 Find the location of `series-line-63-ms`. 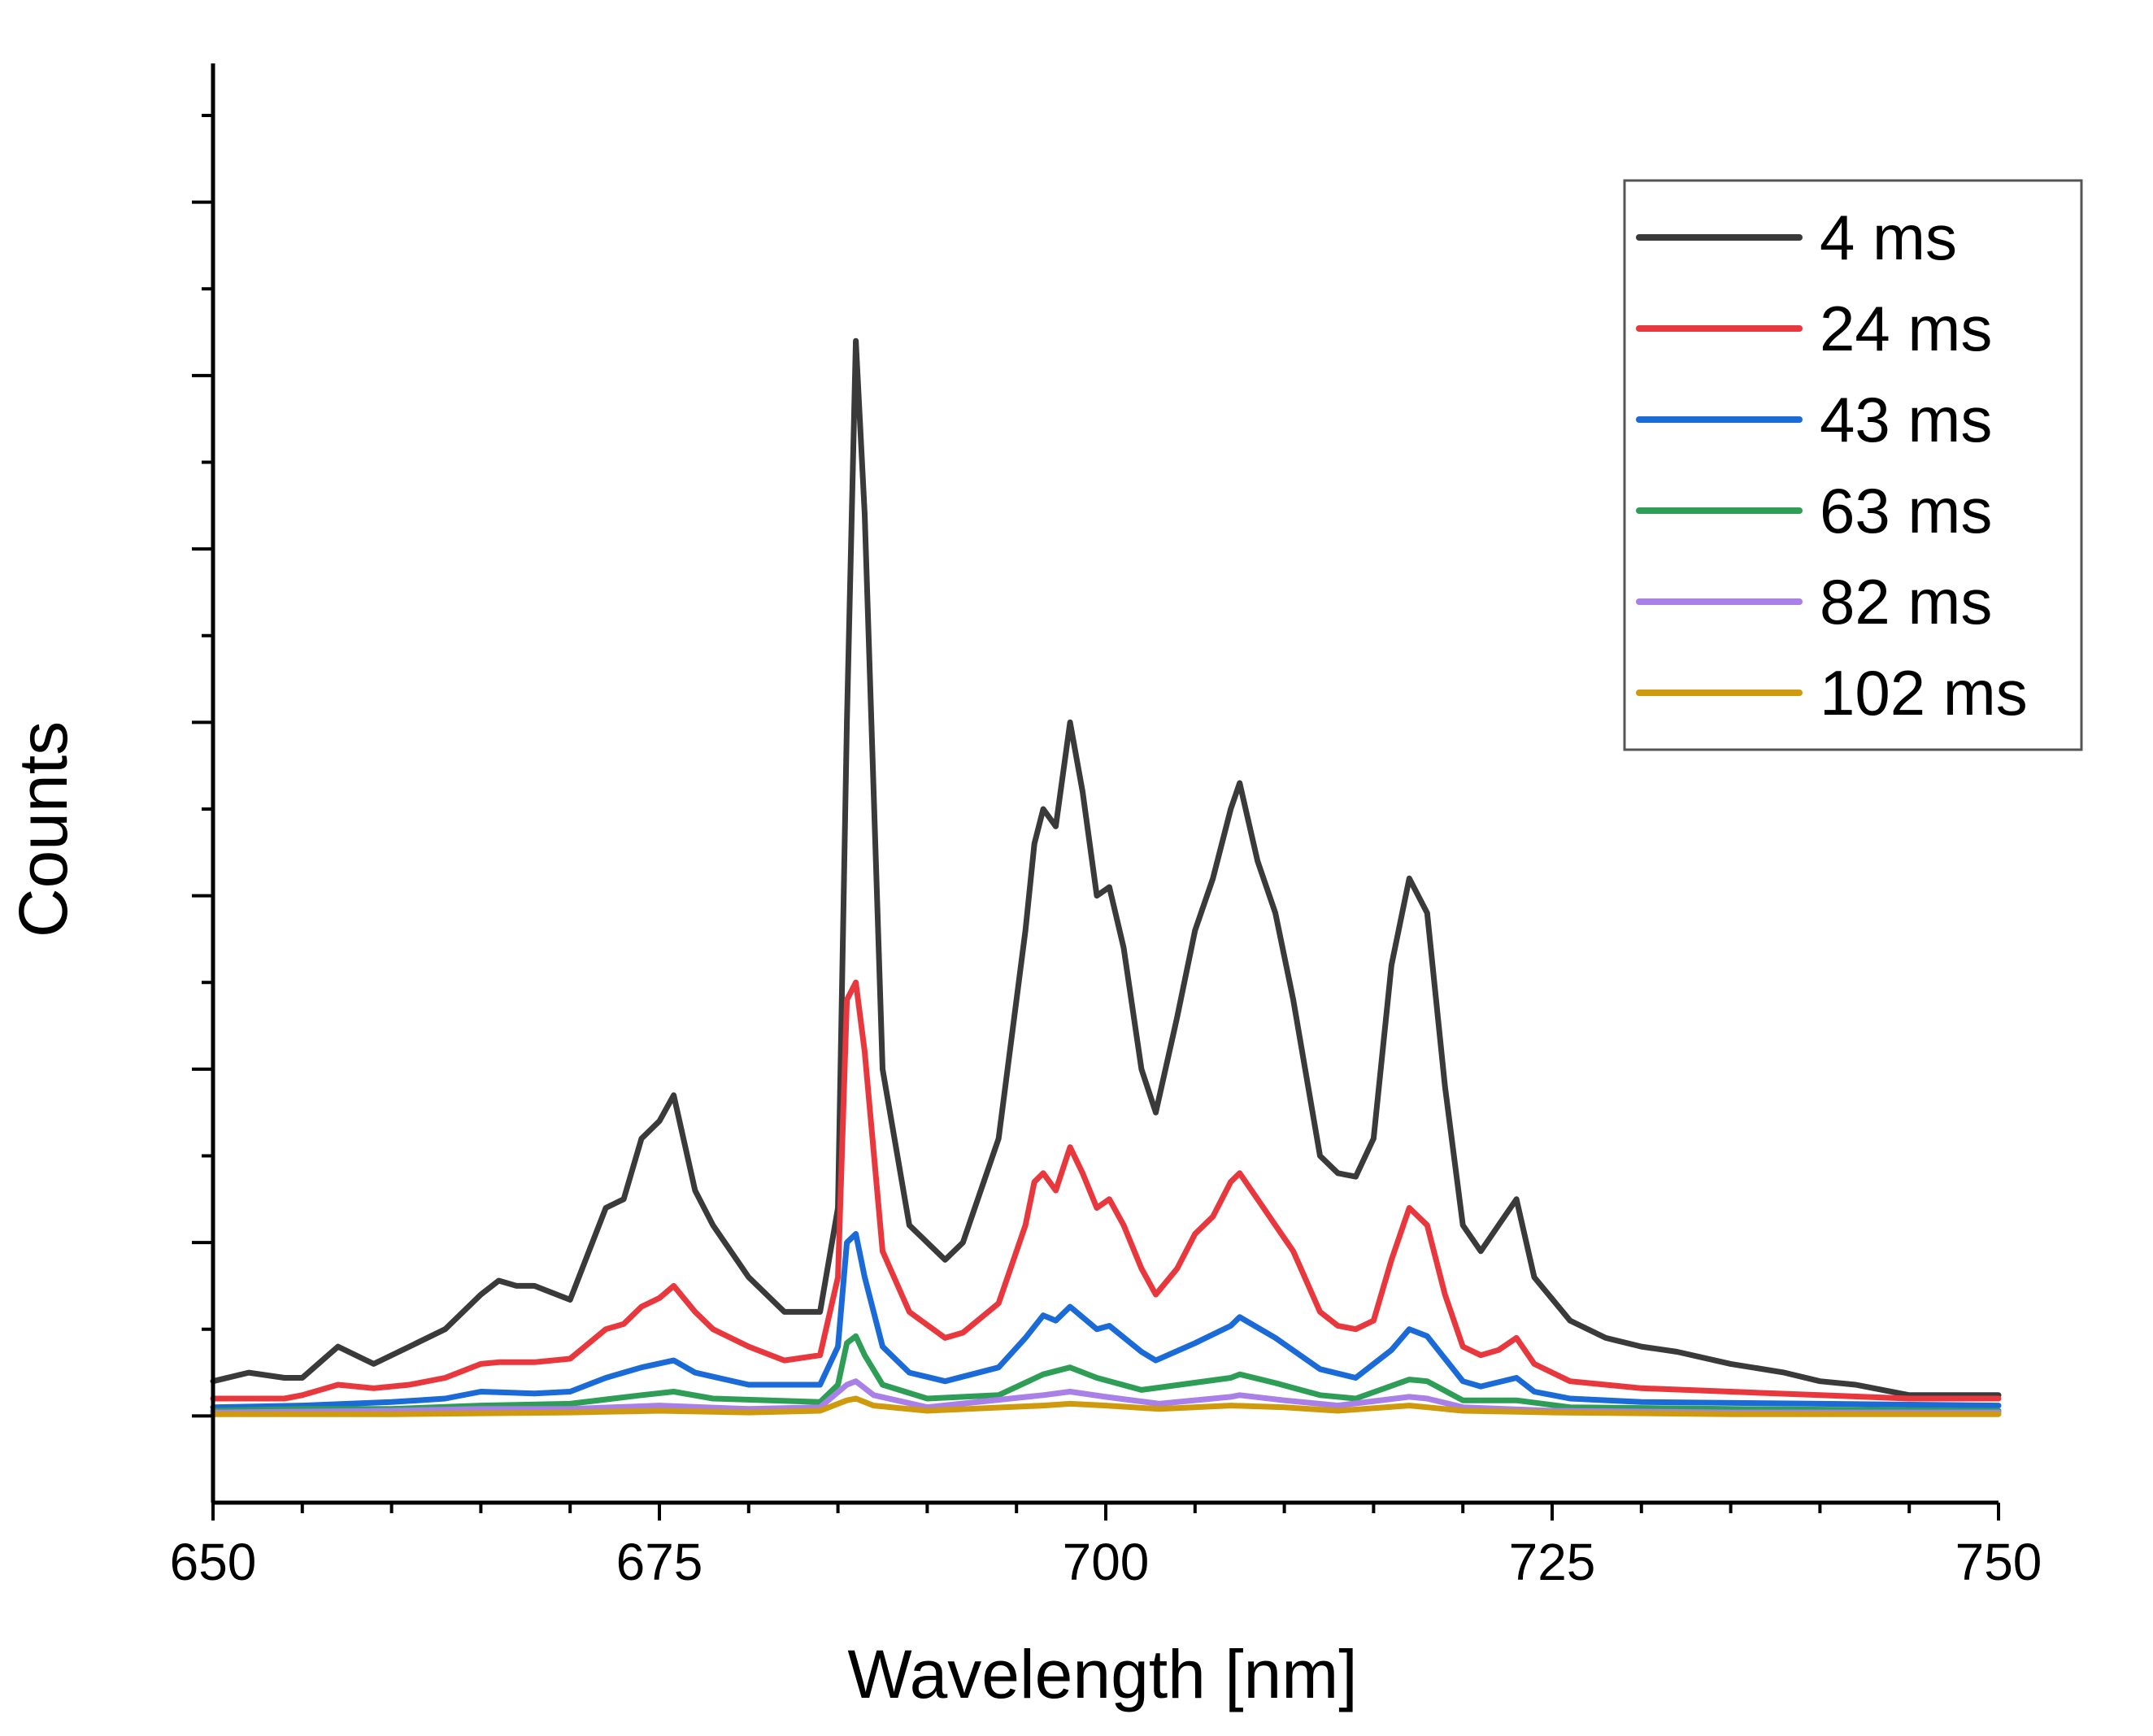

series-line-63-ms is located at coordinates (1106, 1373).